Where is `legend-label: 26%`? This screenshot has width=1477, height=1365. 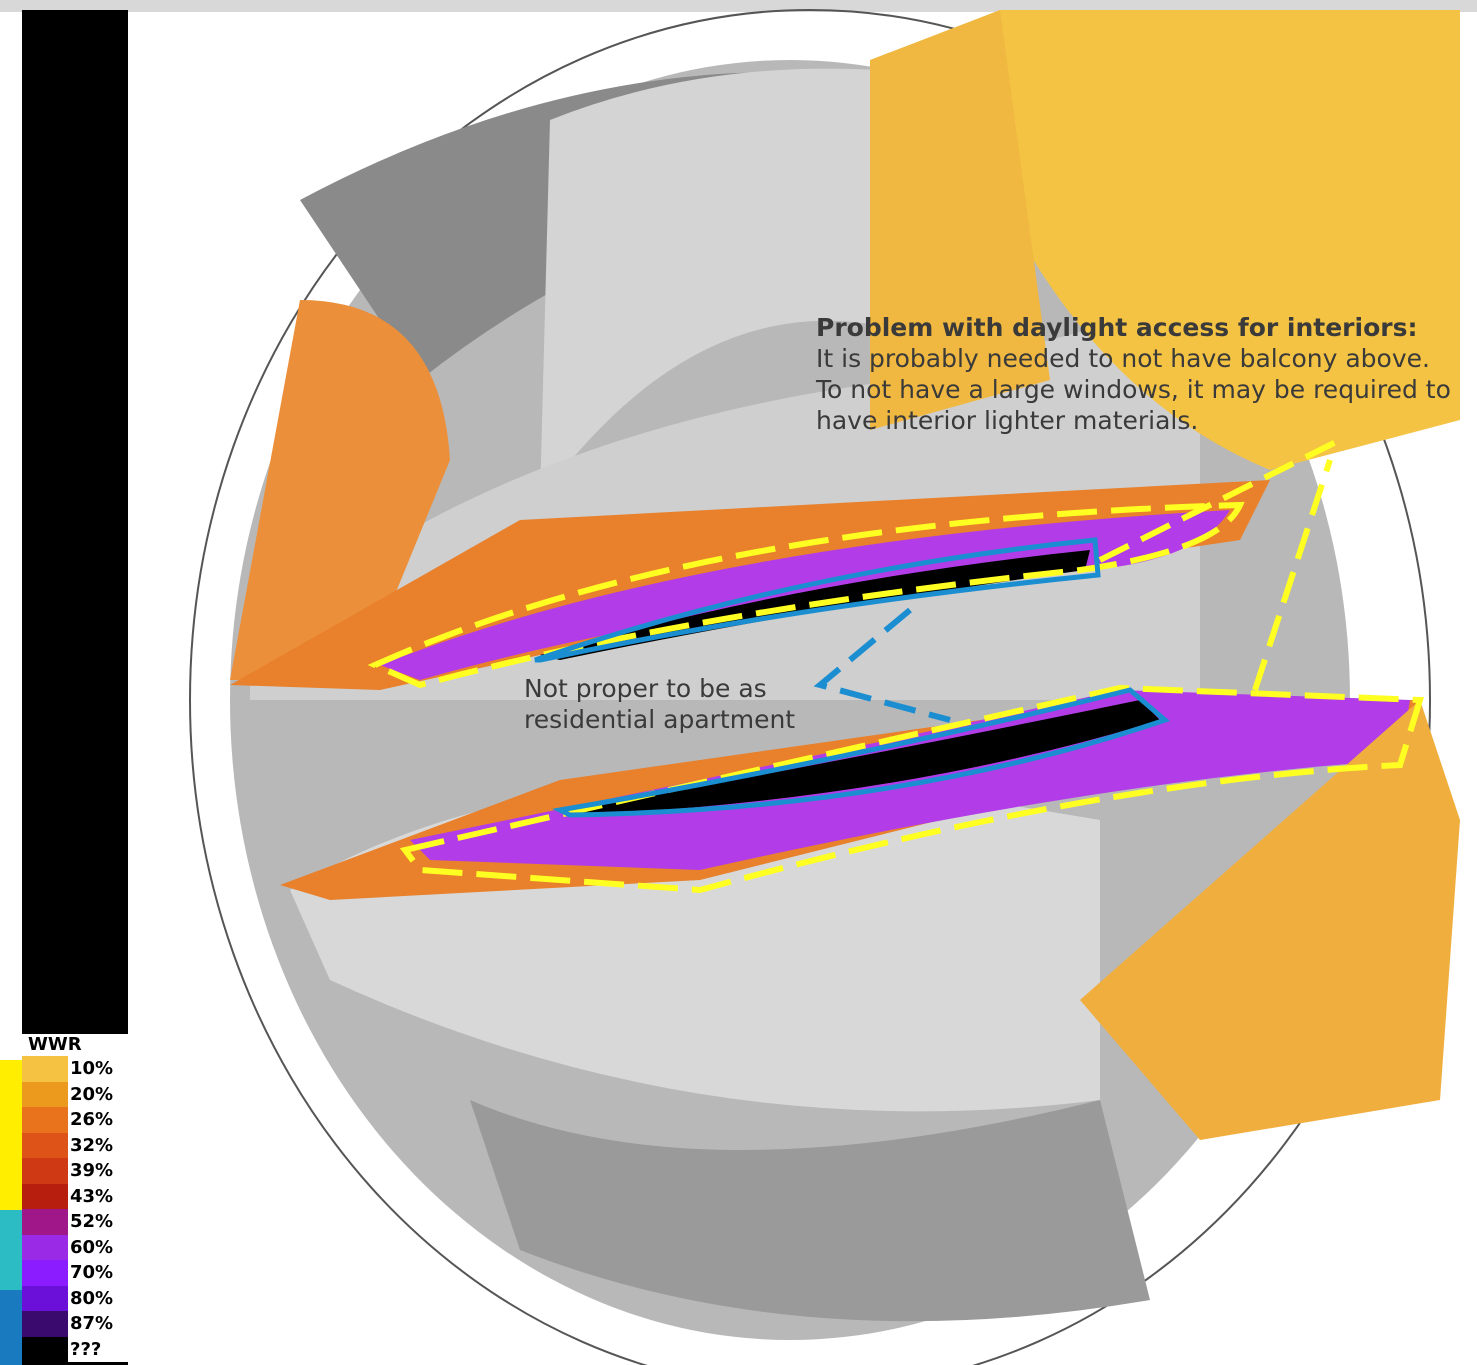
legend-label: 26% is located at coordinates (92, 1119).